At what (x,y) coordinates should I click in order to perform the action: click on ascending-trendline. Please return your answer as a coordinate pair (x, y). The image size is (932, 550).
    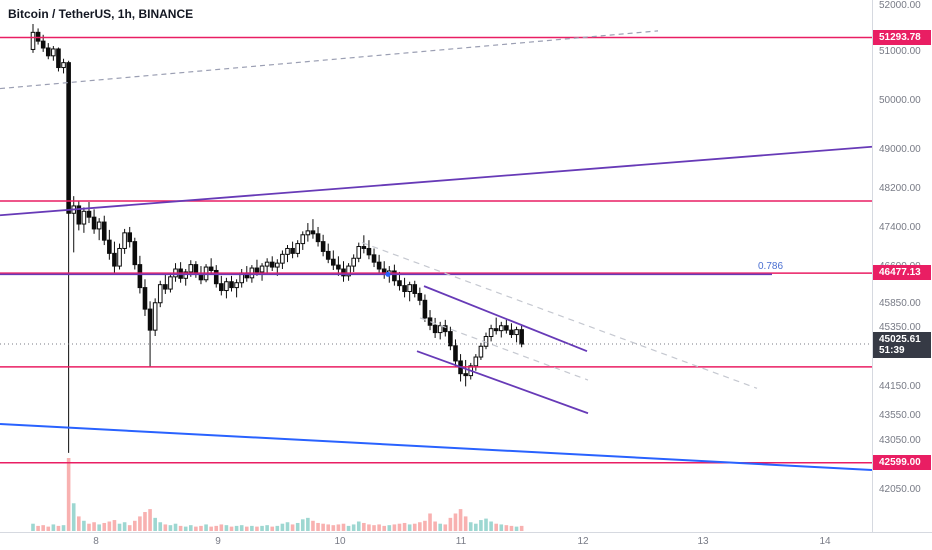
    Looking at the image, I should click on (436, 181).